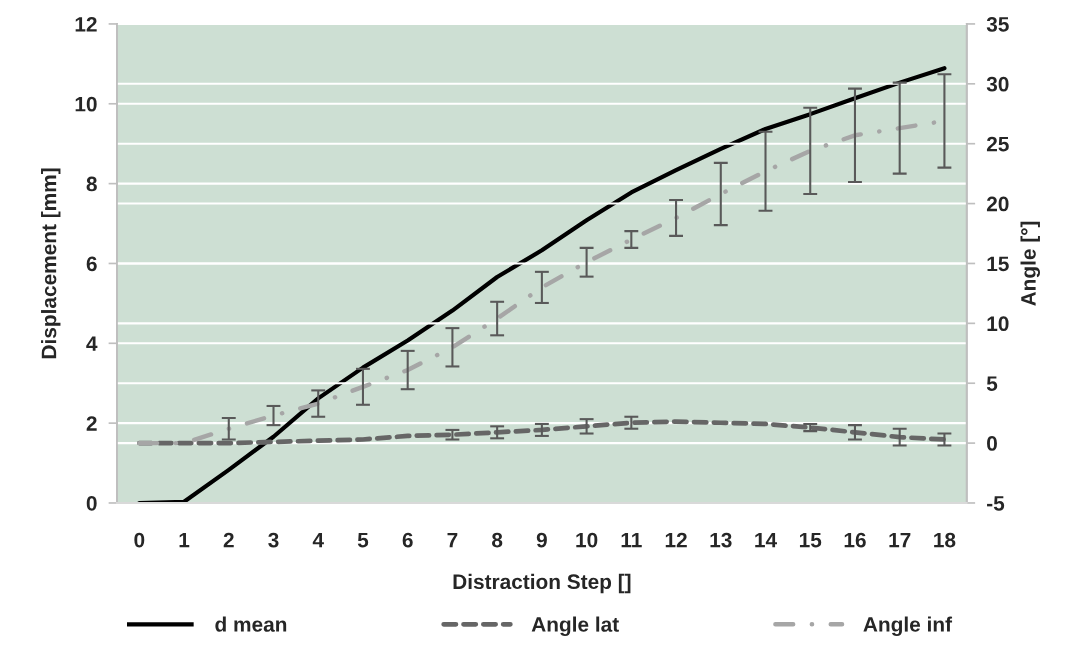  I want to click on x-tick-label: 15, so click(810, 540).